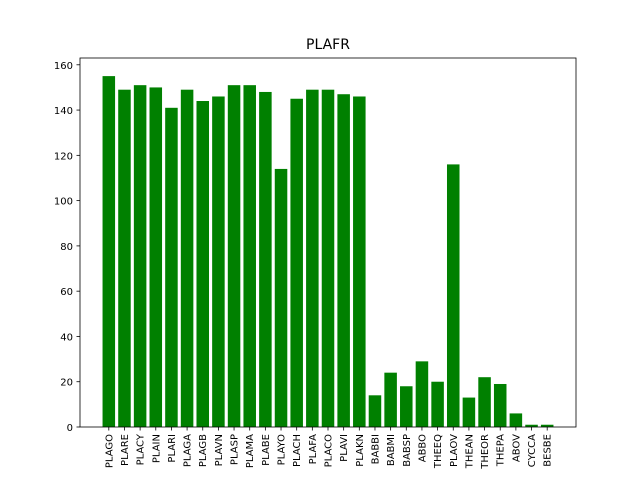 Image resolution: width=640 pixels, height=480 pixels. What do you see at coordinates (328, 258) in the screenshot?
I see `bar-placo` at bounding box center [328, 258].